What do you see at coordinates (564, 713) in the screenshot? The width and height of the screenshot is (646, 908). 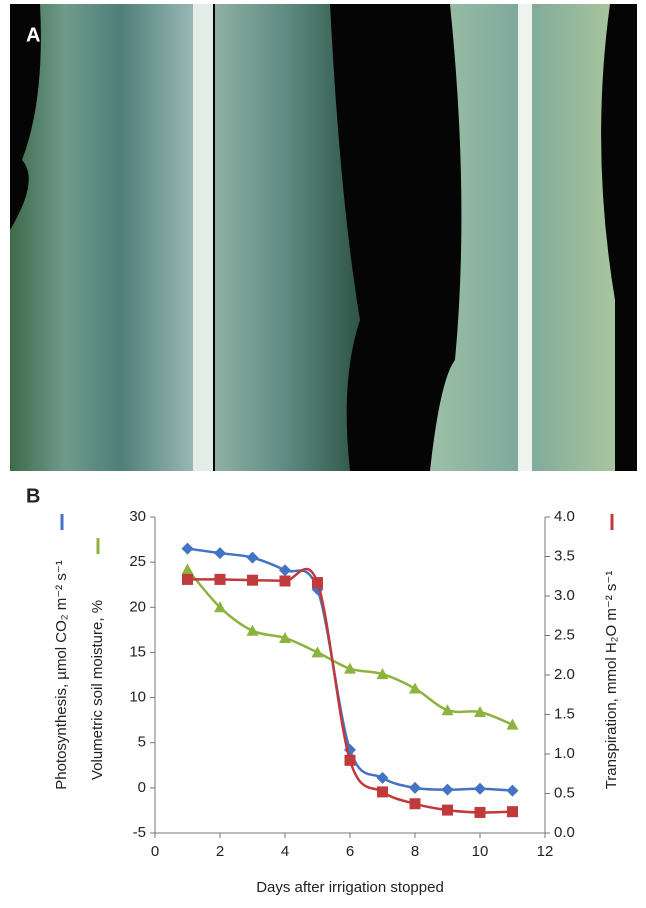 I see `y2-tick-label: 1.5` at bounding box center [564, 713].